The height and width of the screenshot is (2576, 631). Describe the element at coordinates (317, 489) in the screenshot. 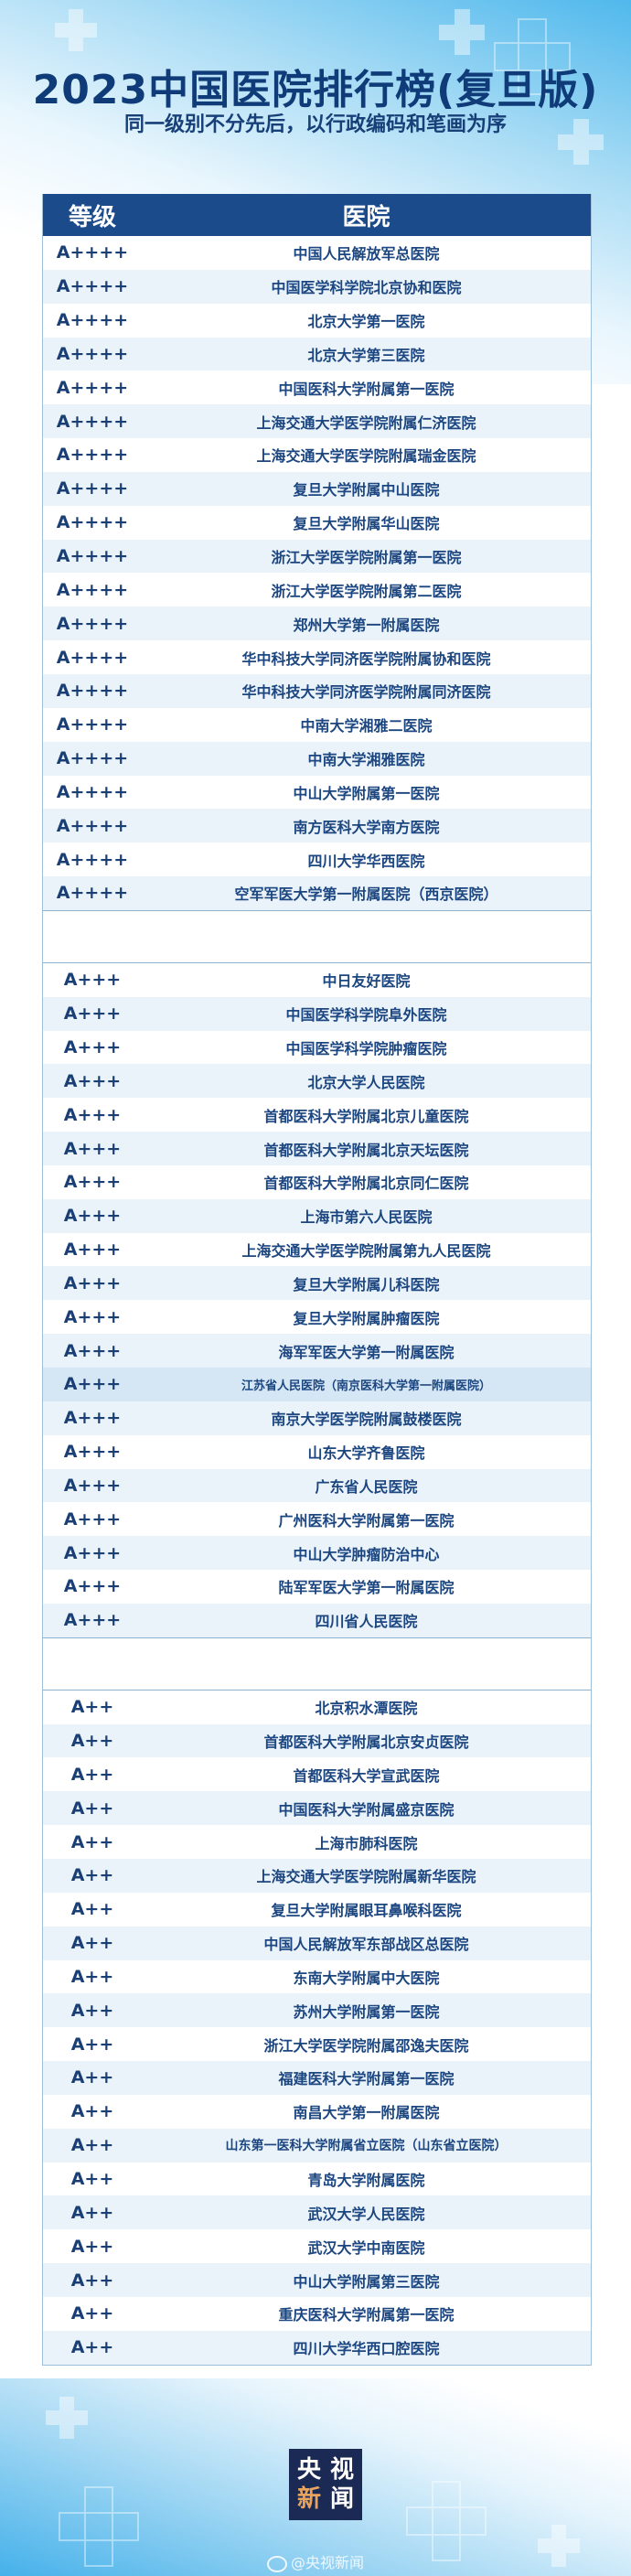

I see `table-row: A++++ 复旦大学附属中山医院` at that location.